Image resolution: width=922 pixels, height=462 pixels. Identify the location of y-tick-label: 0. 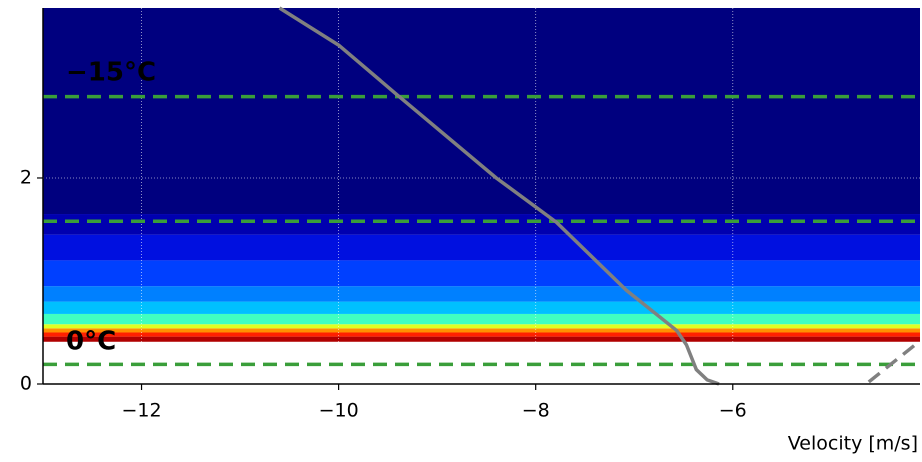
(26, 384).